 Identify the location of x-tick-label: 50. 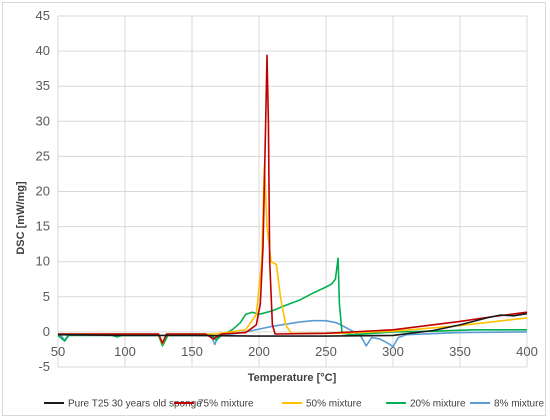
(58, 351).